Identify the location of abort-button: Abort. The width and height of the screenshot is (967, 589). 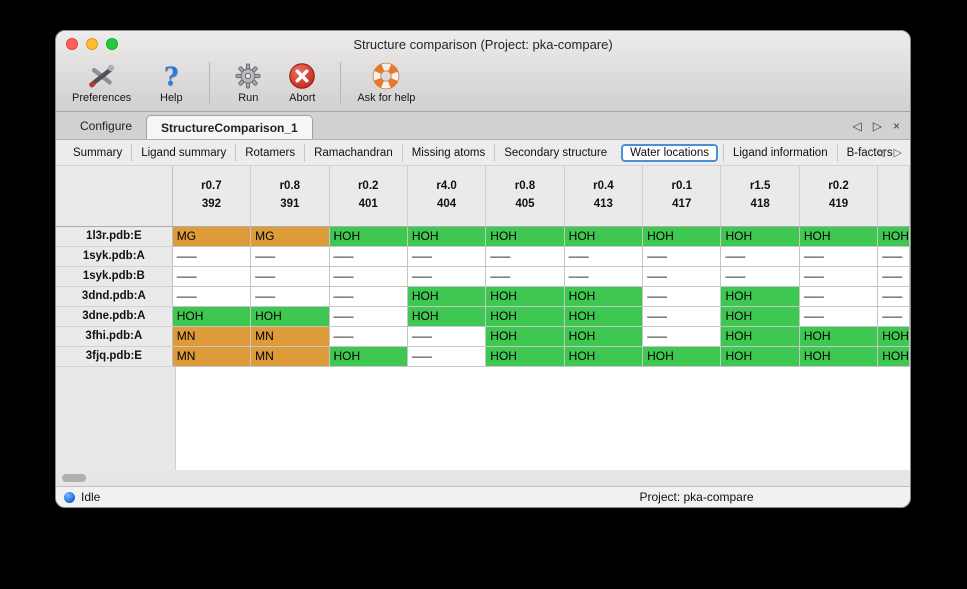
(302, 82).